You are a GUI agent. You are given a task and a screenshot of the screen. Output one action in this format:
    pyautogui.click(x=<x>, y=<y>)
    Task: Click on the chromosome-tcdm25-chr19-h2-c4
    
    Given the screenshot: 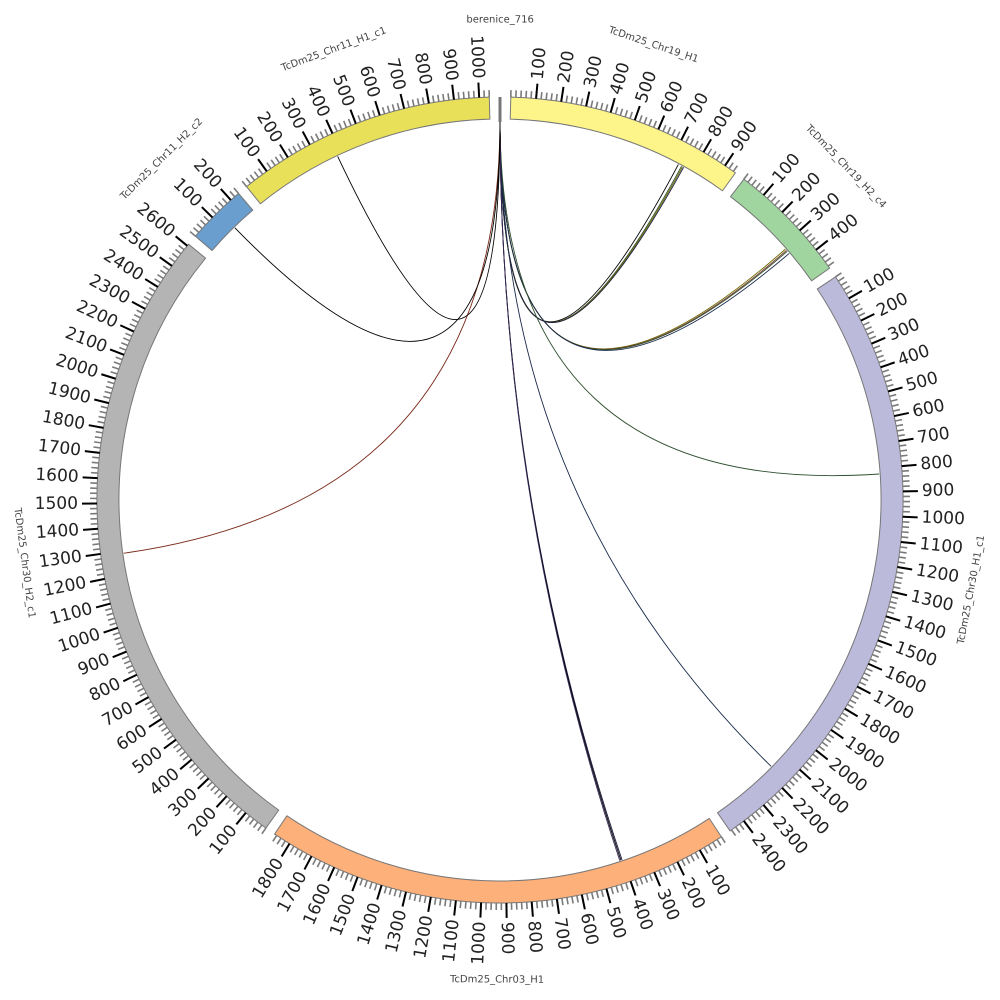 What is the action you would take?
    pyautogui.click(x=780, y=230)
    